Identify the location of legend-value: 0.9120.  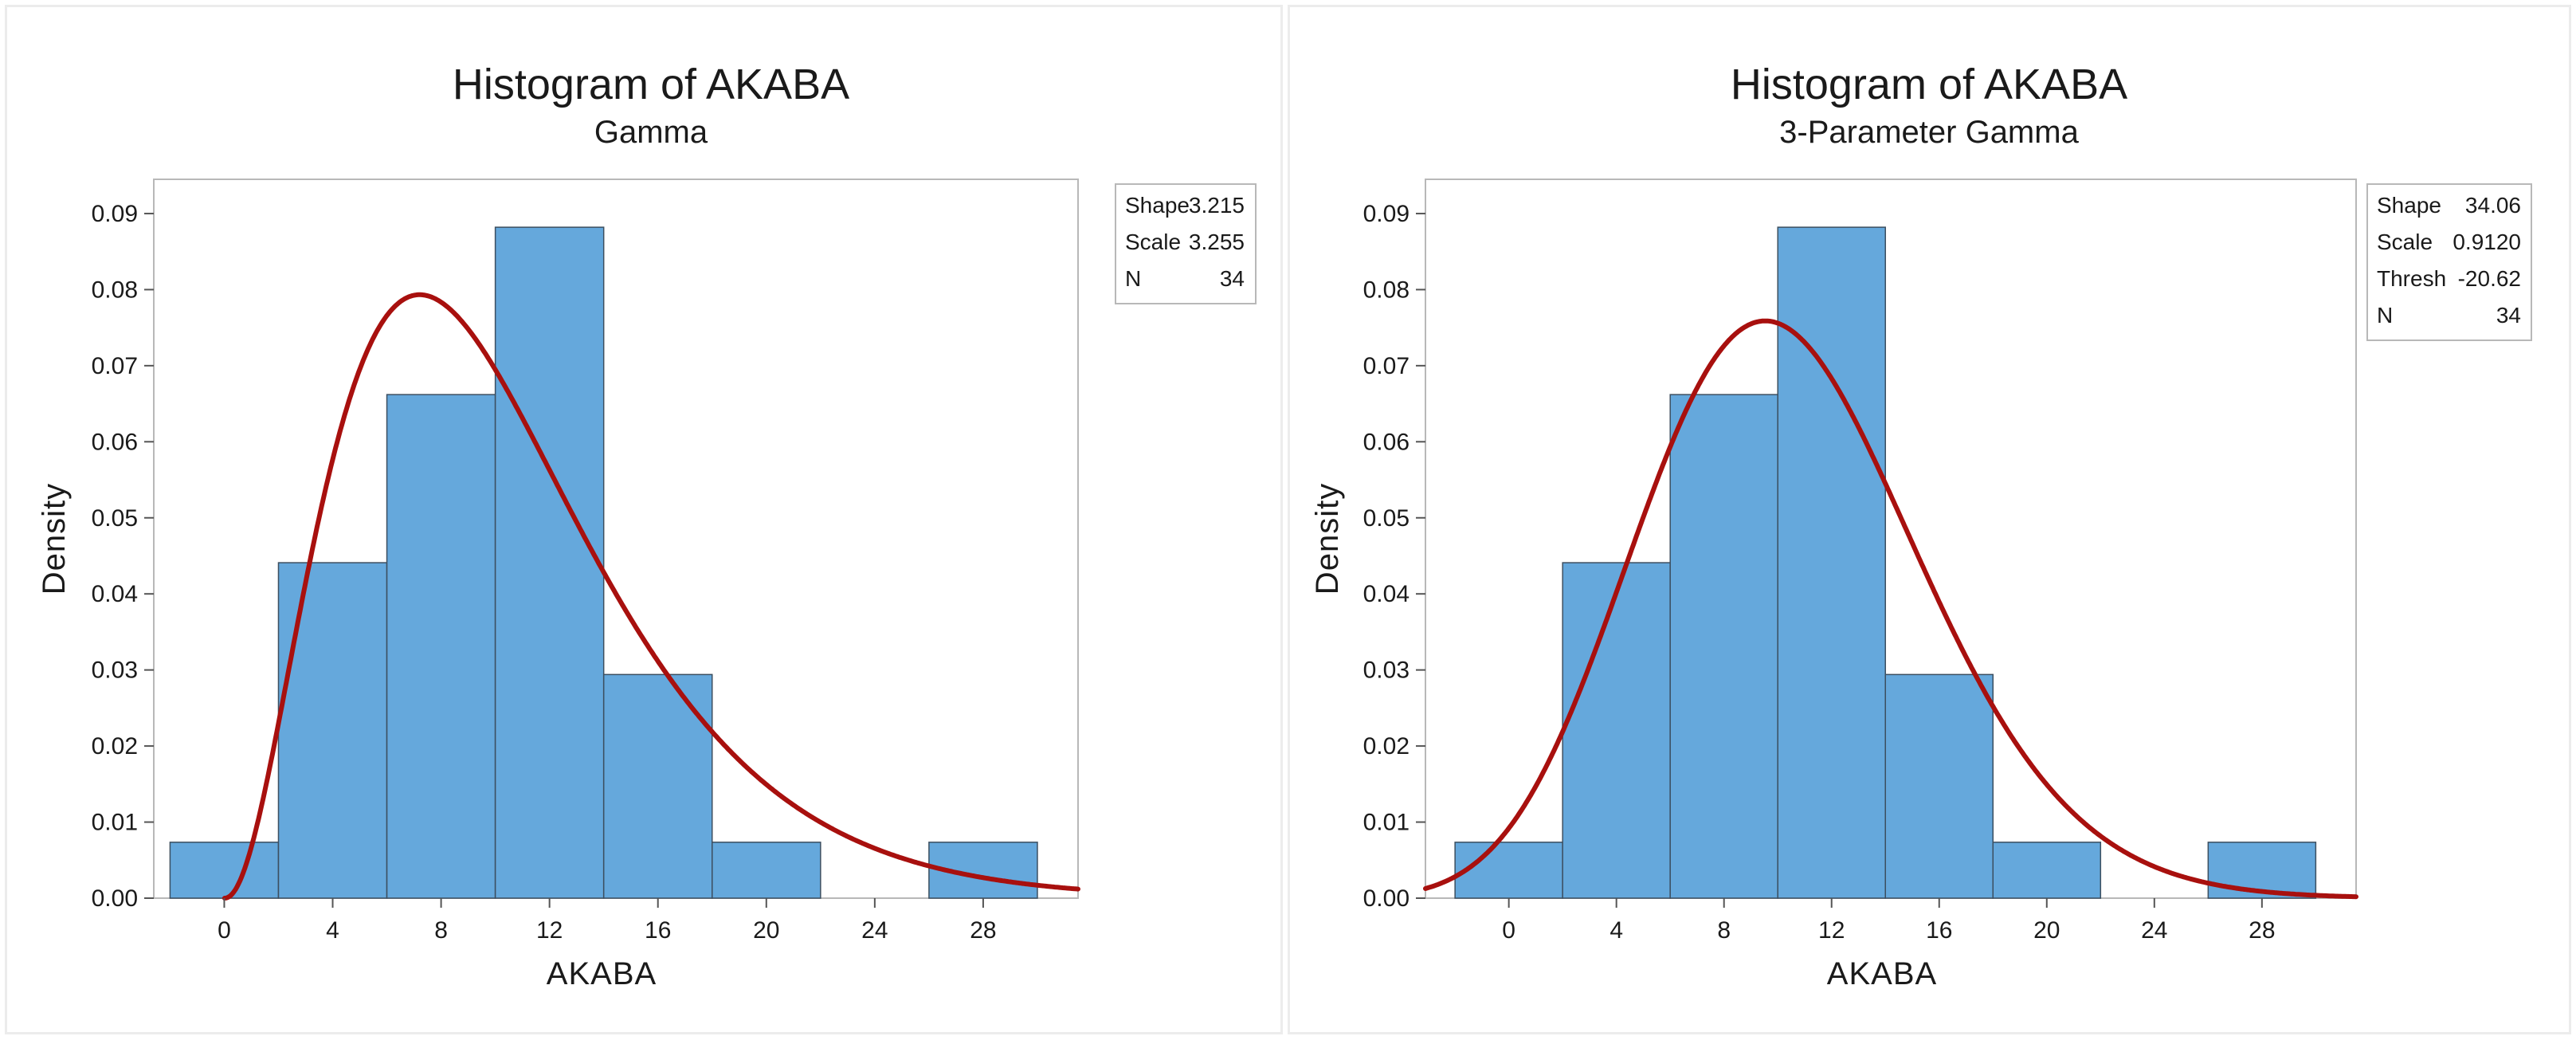
(2487, 242).